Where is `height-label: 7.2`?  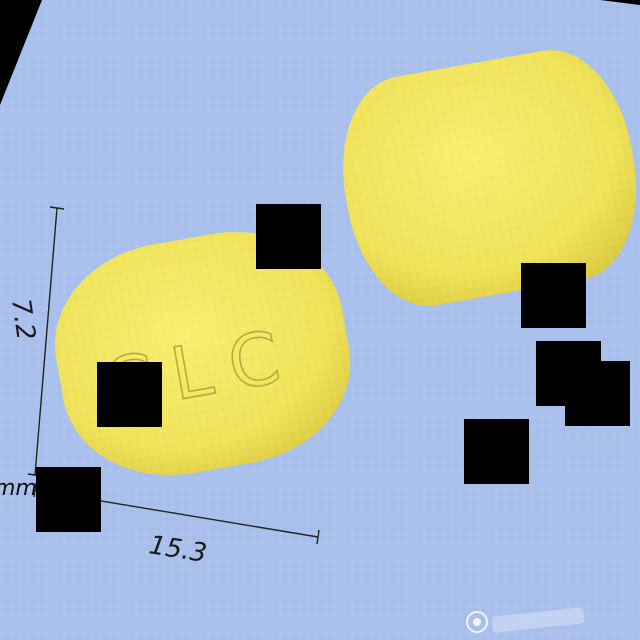 height-label: 7.2 is located at coordinates (22, 319).